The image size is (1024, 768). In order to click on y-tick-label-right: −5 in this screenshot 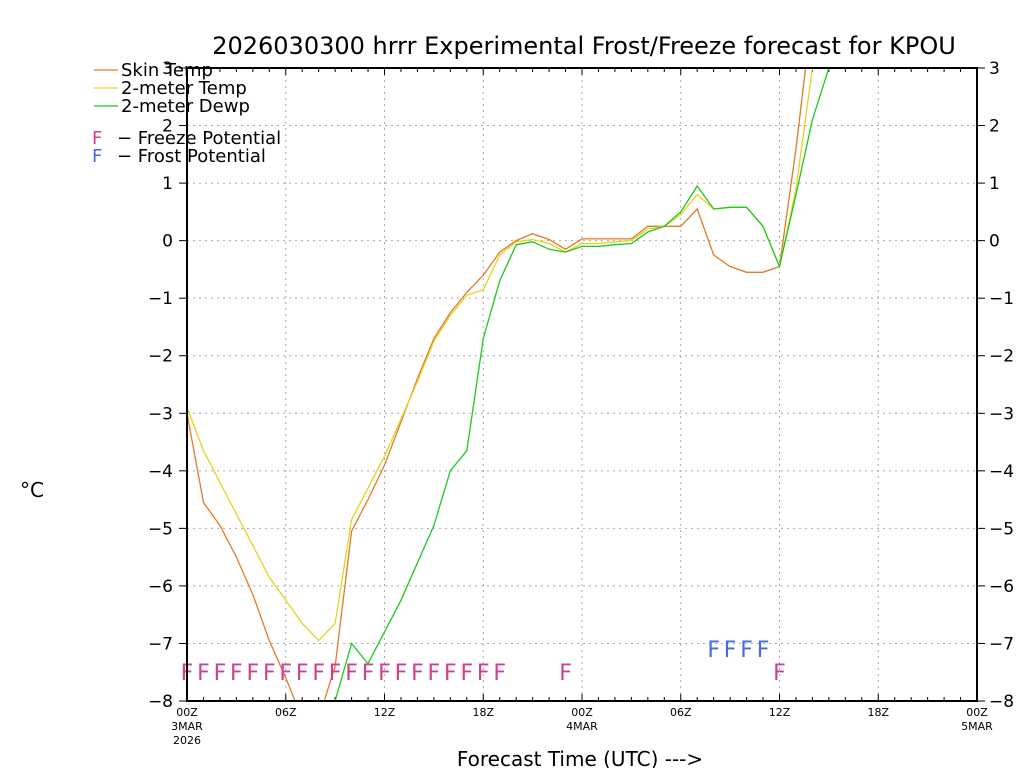, I will do `click(1001, 529)`.